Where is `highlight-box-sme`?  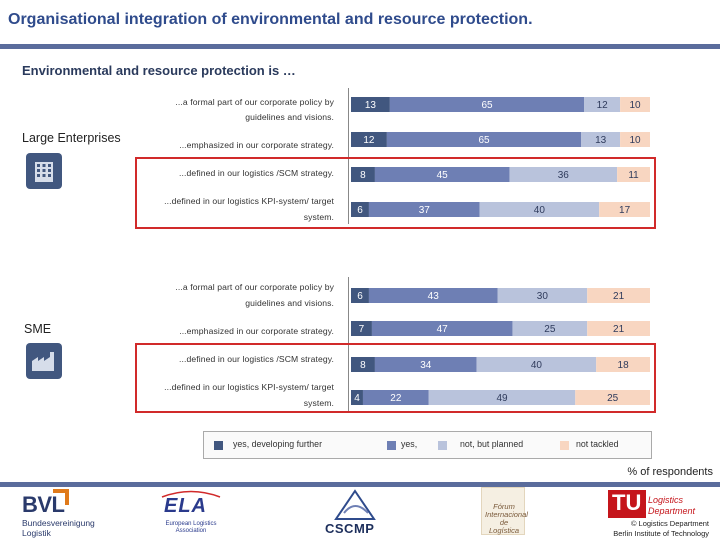 highlight-box-sme is located at coordinates (395, 378).